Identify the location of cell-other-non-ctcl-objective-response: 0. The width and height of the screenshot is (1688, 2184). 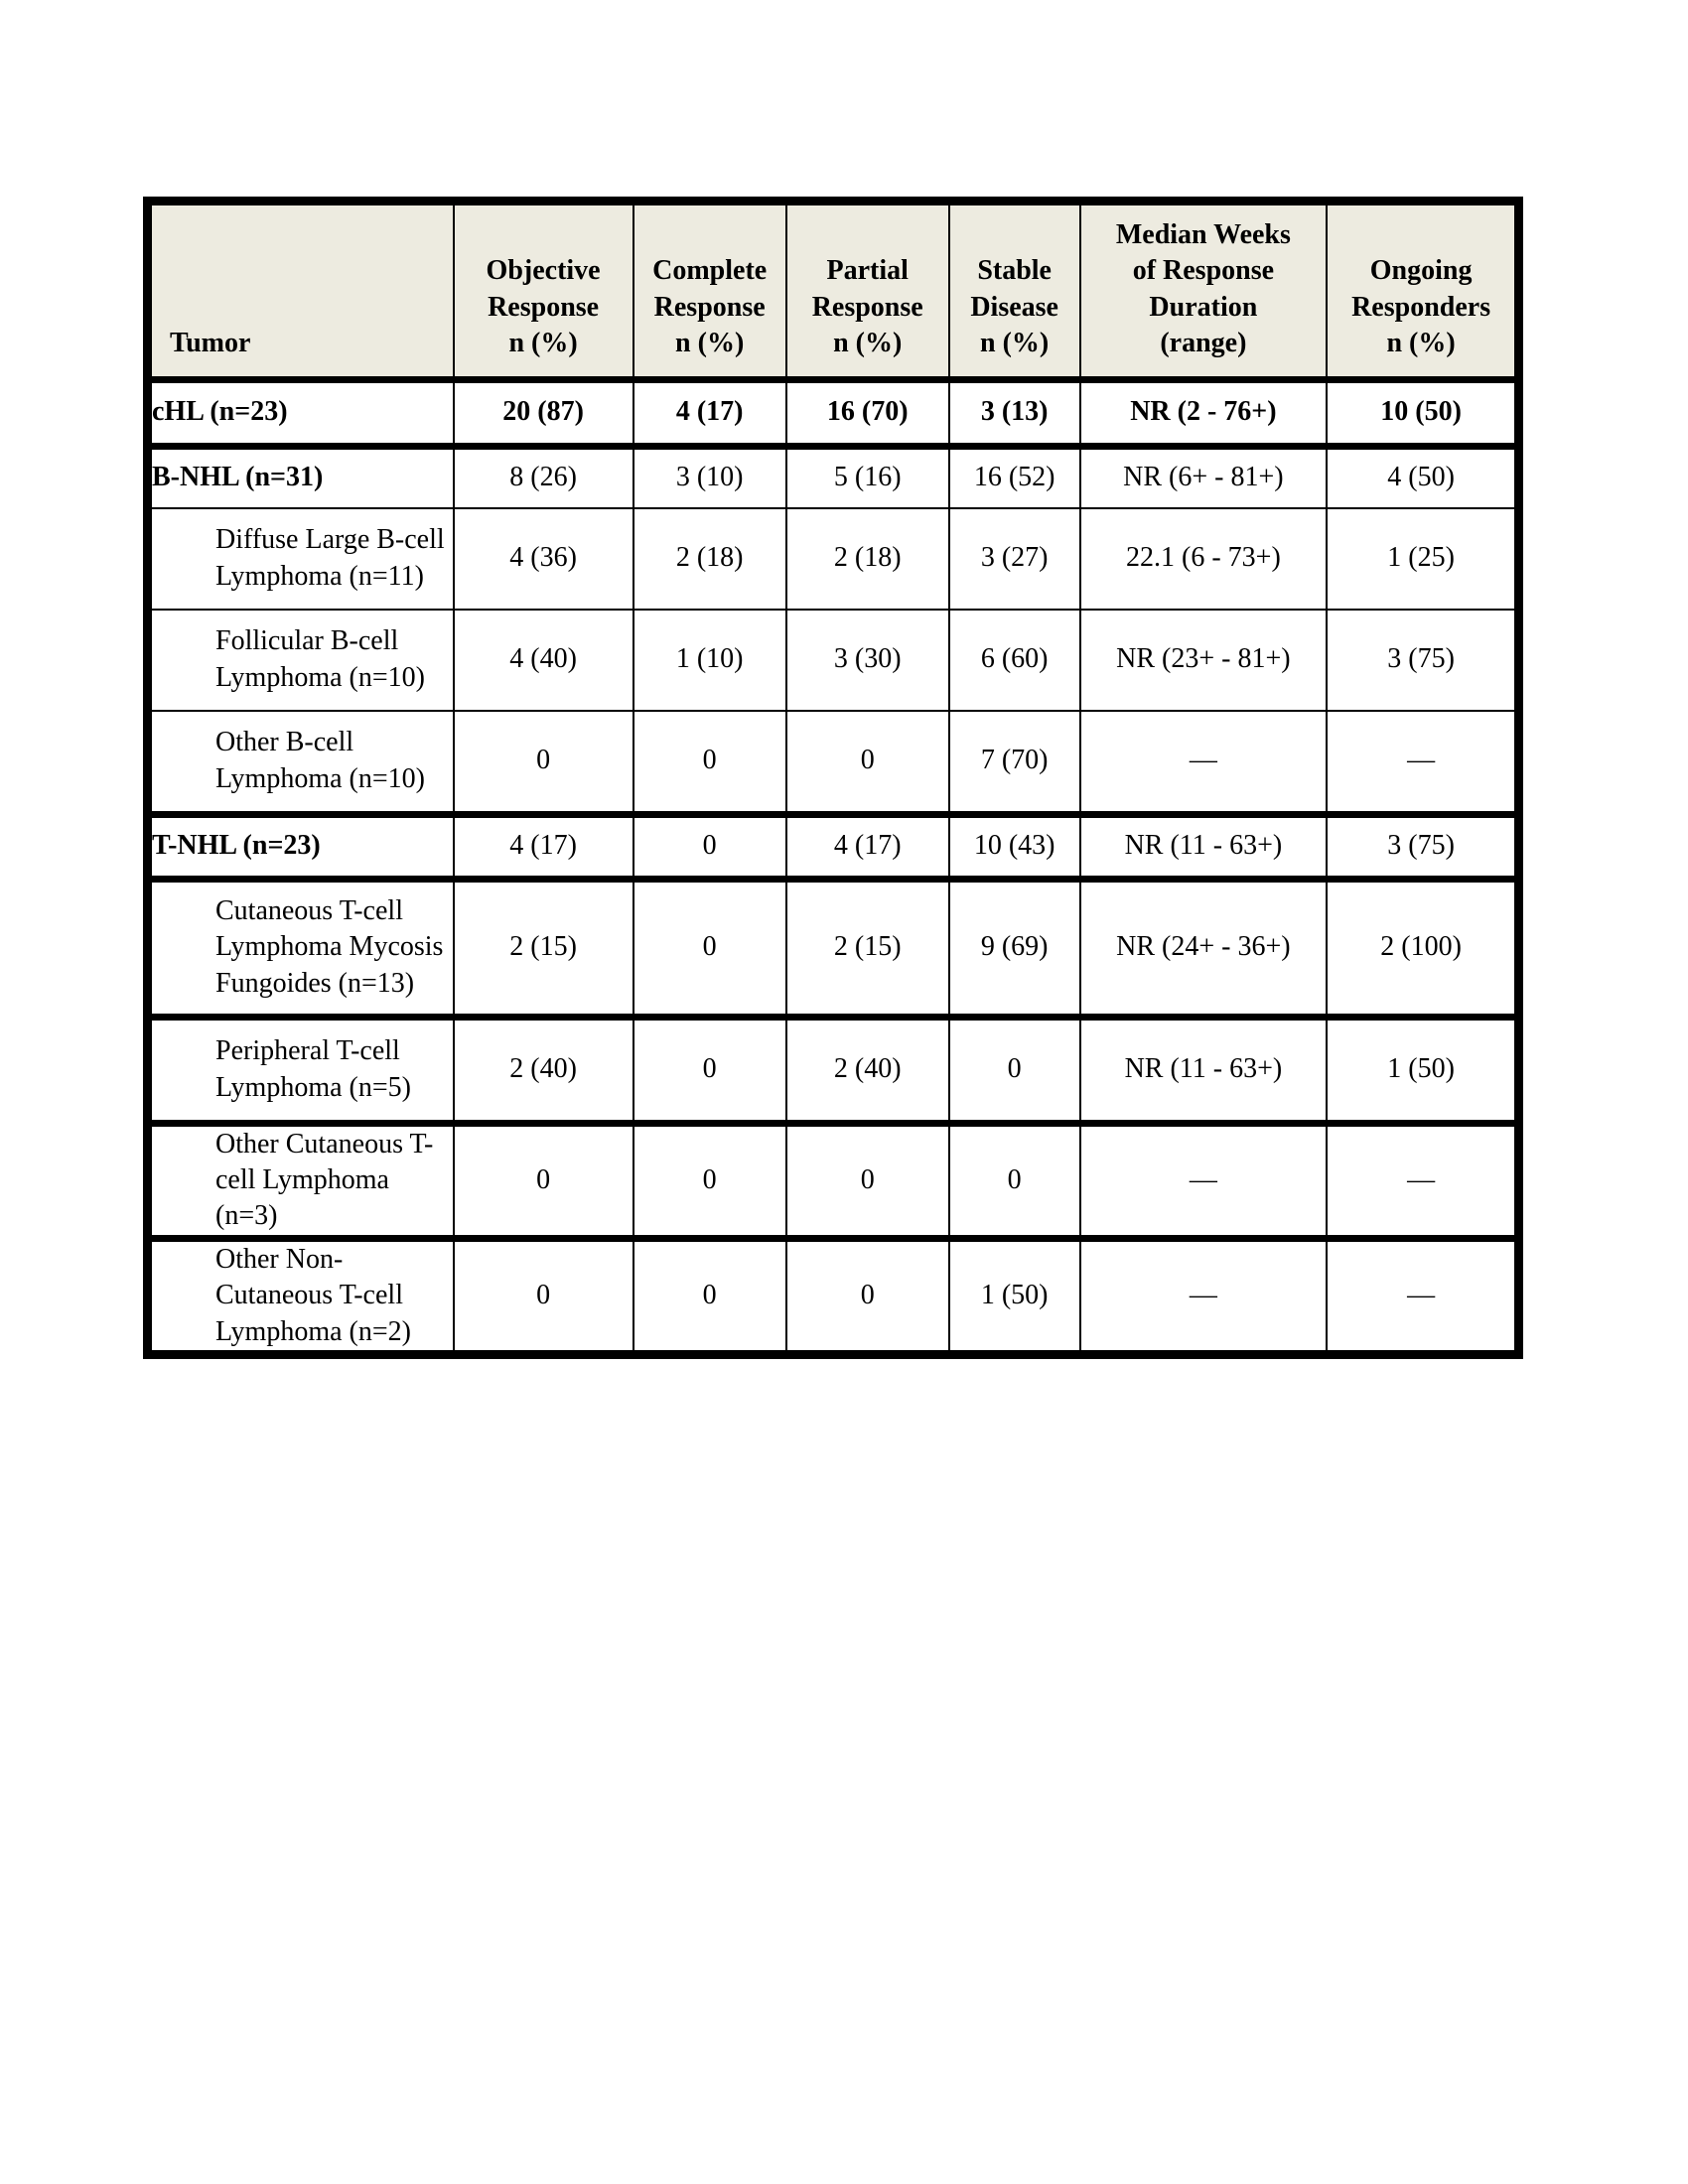
(543, 1295).